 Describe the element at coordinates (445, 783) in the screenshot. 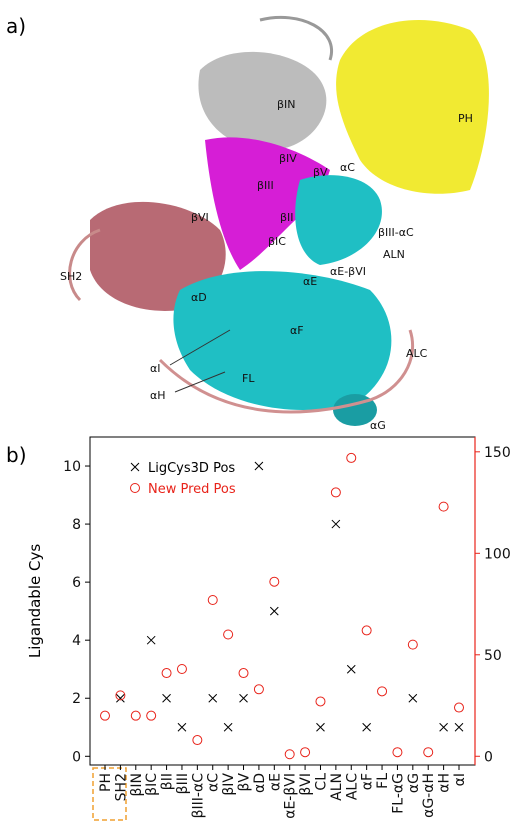

I see `x-tick-label: αH` at that location.